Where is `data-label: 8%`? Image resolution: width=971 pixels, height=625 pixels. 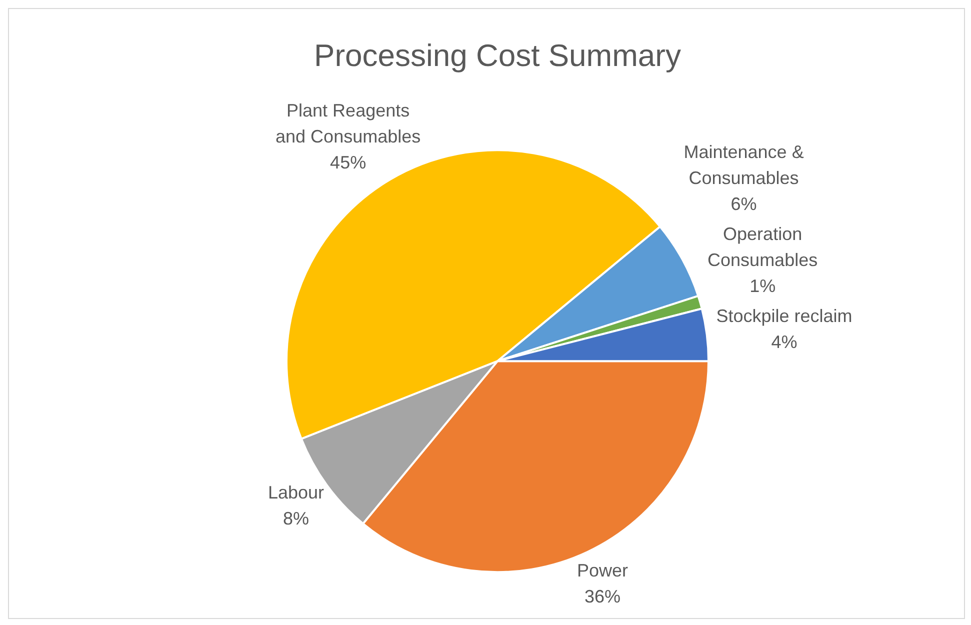 data-label: 8% is located at coordinates (296, 518).